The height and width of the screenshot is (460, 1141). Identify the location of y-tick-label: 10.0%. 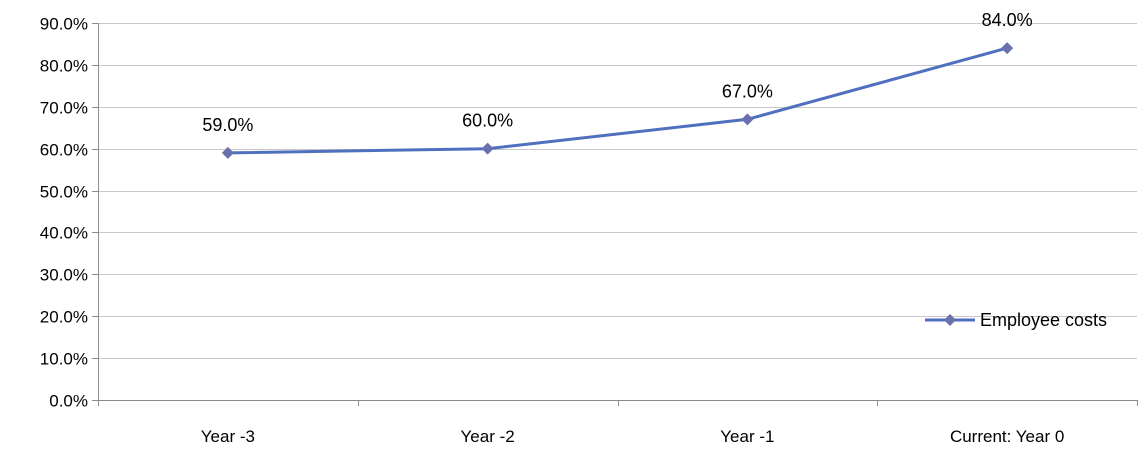
(64, 359).